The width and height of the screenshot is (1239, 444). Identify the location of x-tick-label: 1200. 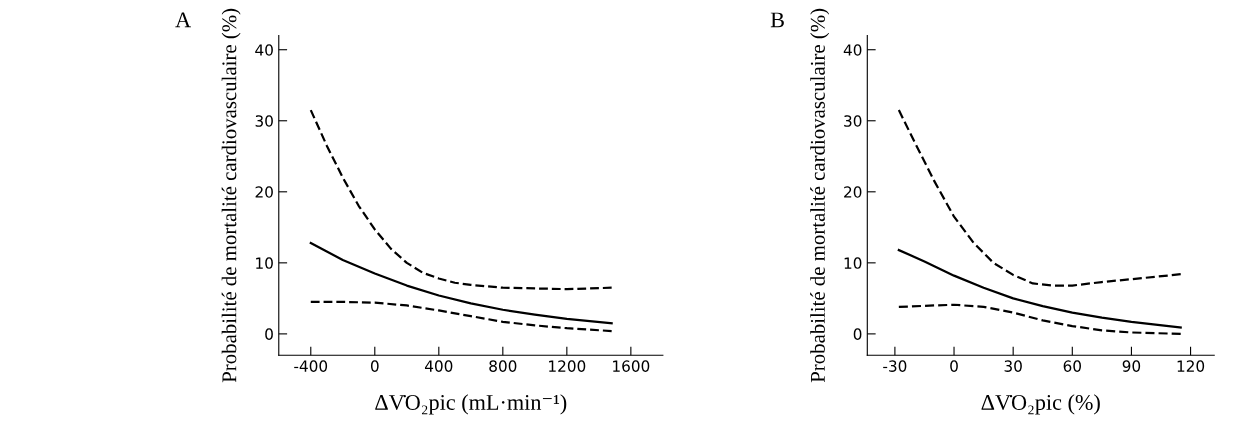
(567, 366).